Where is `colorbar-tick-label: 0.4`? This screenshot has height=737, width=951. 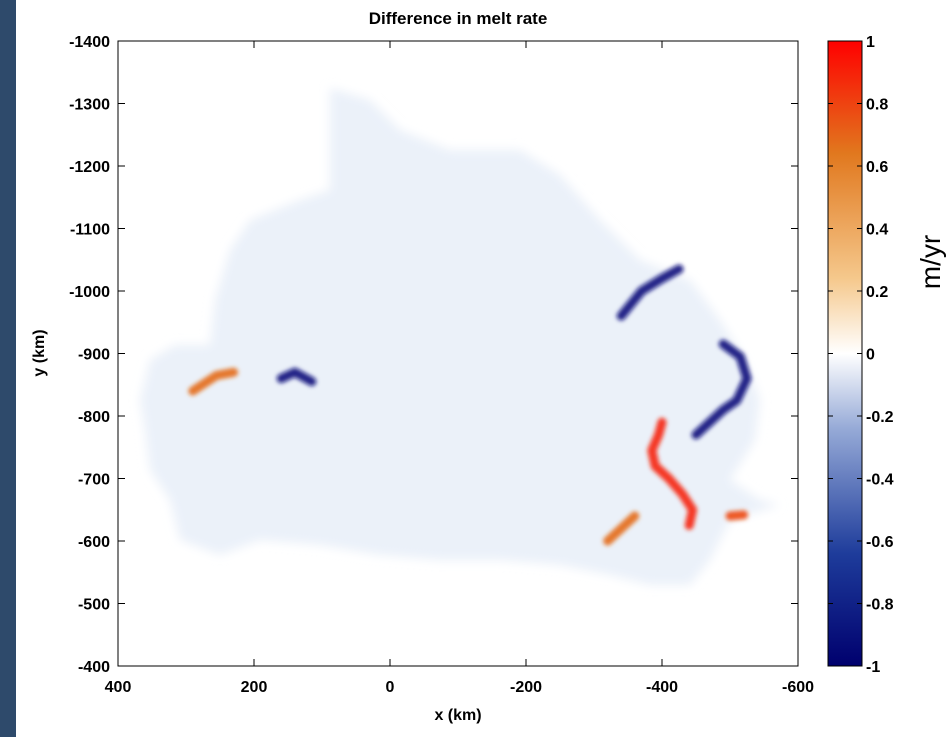 colorbar-tick-label: 0.4 is located at coordinates (877, 230).